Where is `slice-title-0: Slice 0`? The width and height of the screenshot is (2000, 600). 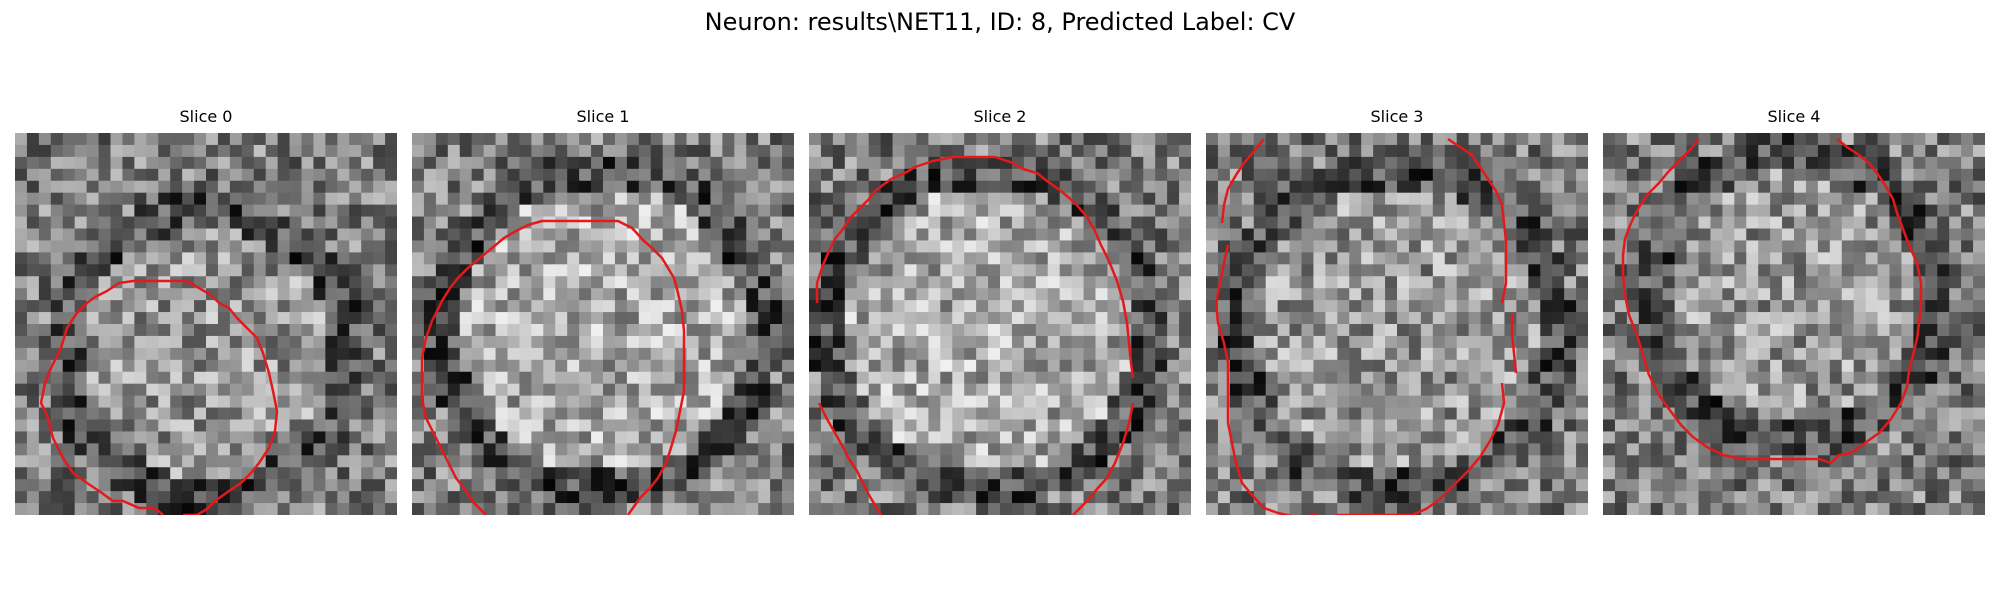
slice-title-0: Slice 0 is located at coordinates (206, 116).